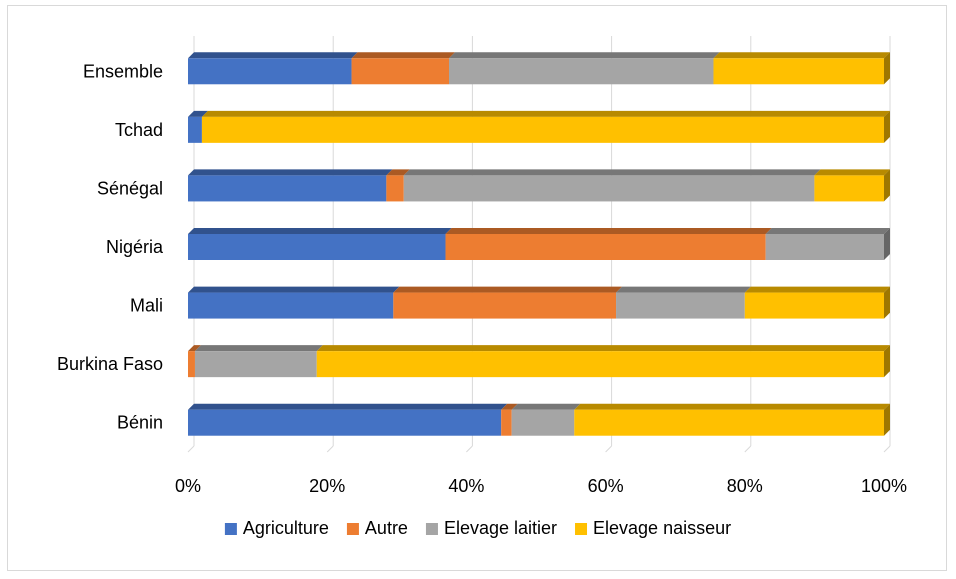 Image resolution: width=956 pixels, height=579 pixels. Describe the element at coordinates (188, 486) in the screenshot. I see `x-tick-label: 0%` at that location.